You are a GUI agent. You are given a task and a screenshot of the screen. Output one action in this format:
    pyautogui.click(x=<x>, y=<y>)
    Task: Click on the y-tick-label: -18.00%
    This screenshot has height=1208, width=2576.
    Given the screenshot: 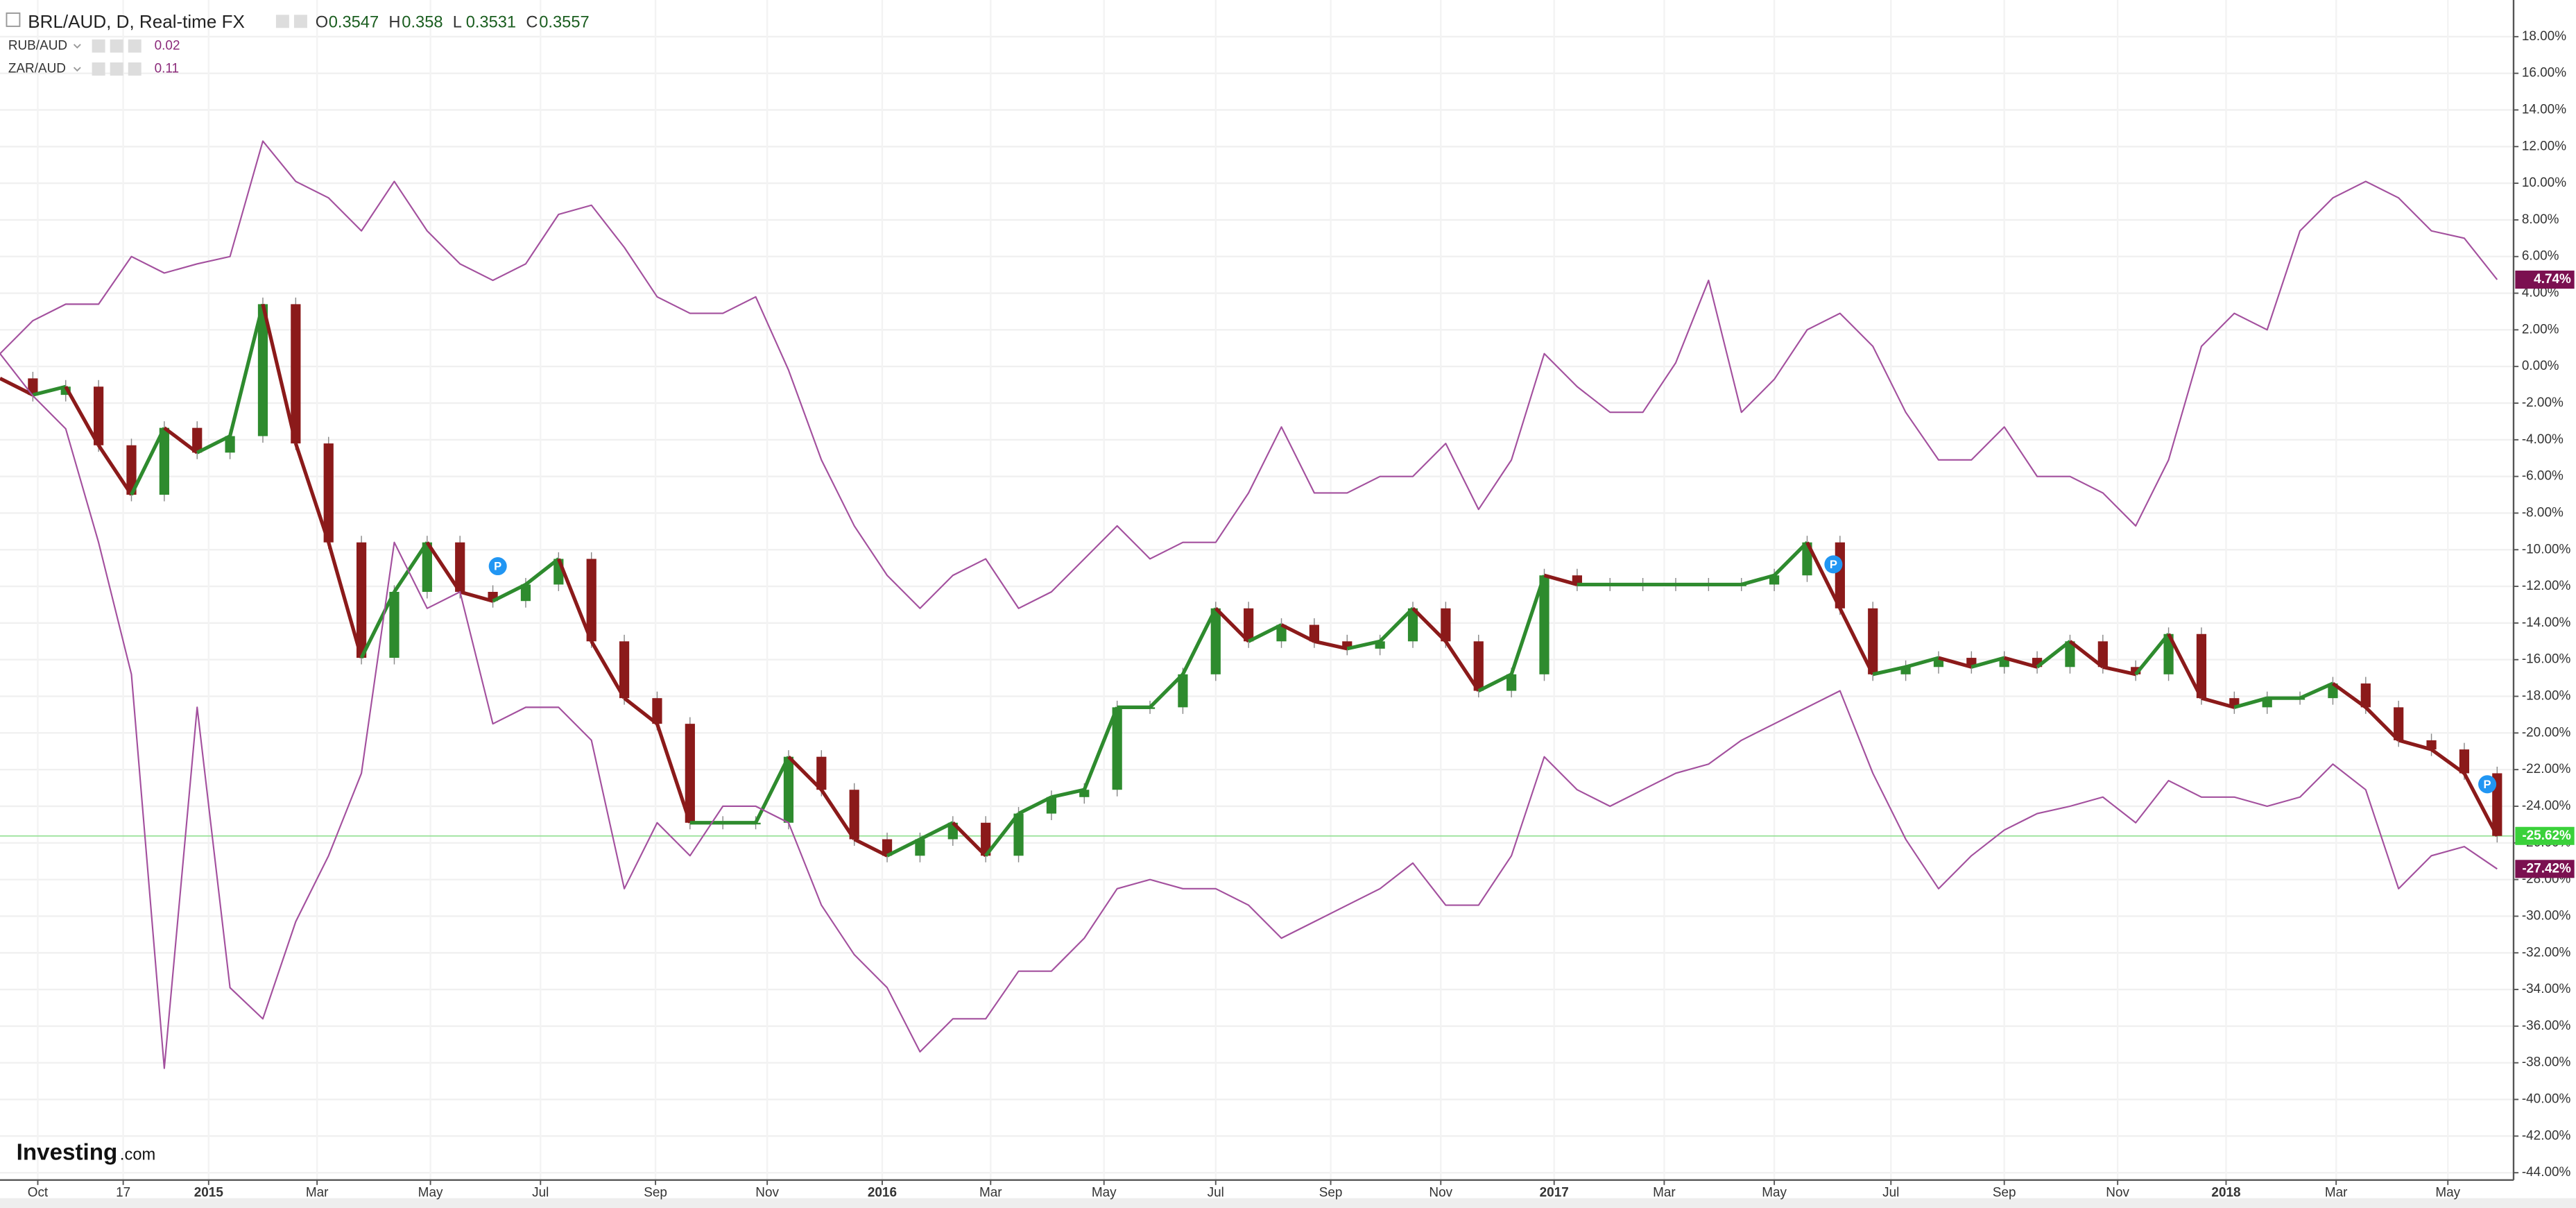 What is the action you would take?
    pyautogui.click(x=2546, y=696)
    